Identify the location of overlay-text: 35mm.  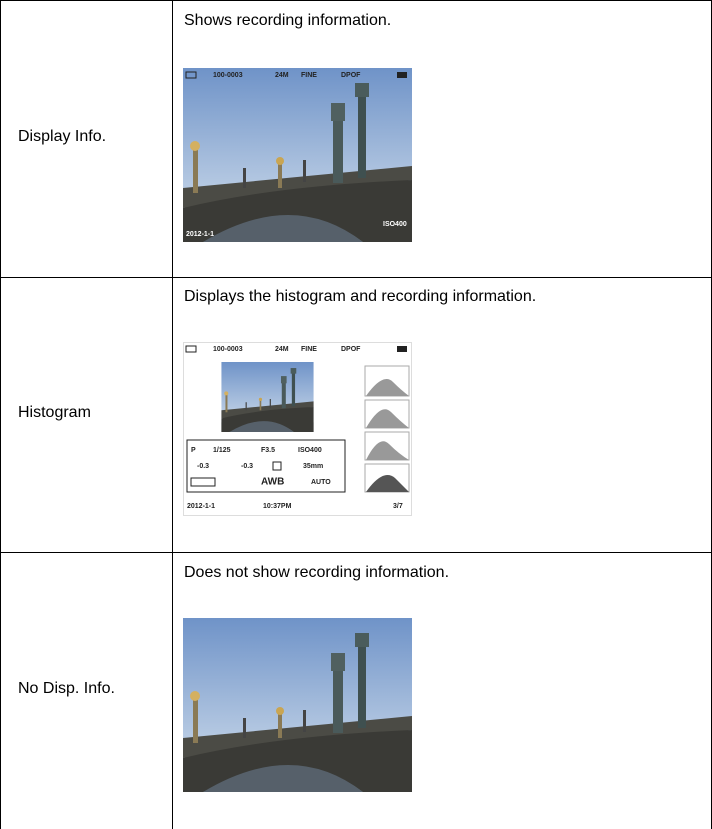
(313, 466).